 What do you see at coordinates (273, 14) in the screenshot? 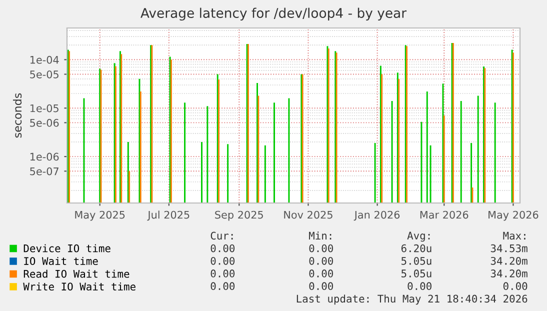
I see `chart-title: Average latency for /dev/loop4 - by year` at bounding box center [273, 14].